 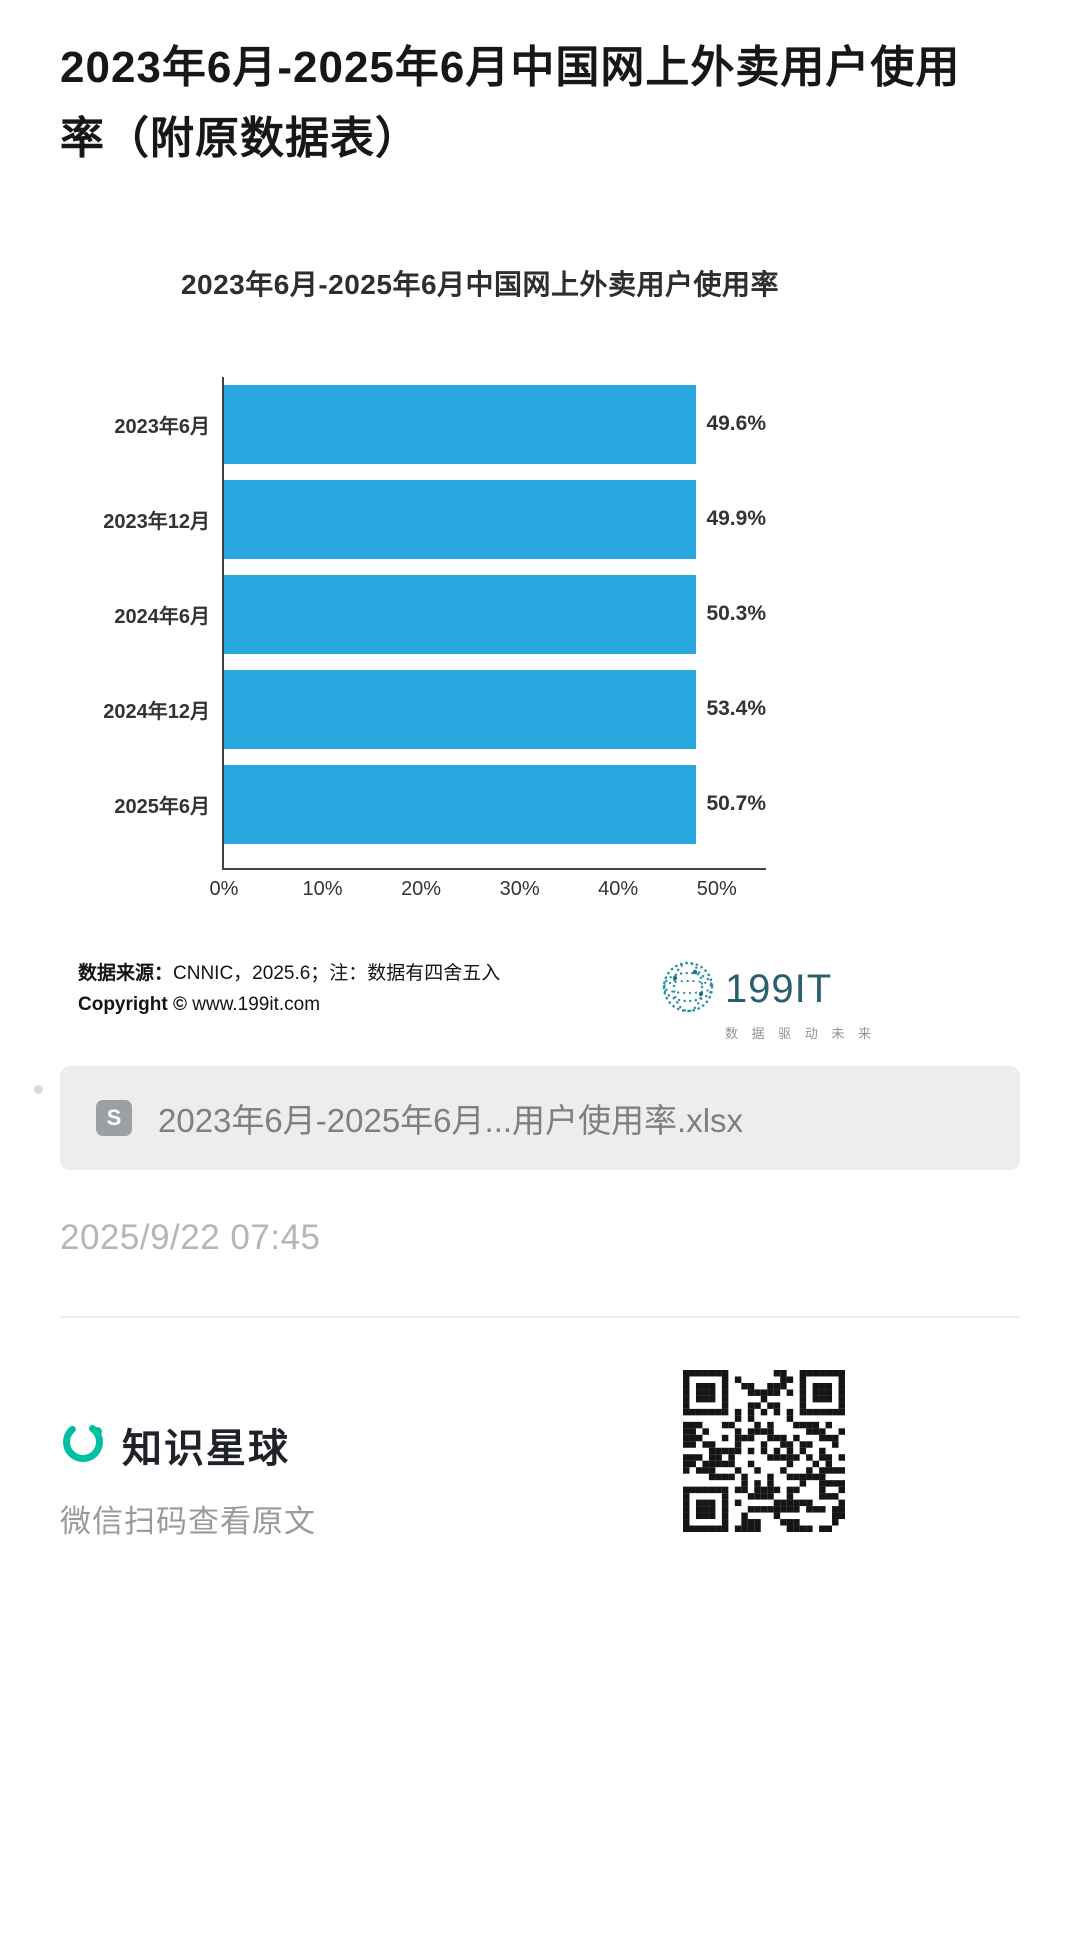 What do you see at coordinates (421, 888) in the screenshot?
I see `x-tick-label: 20%` at bounding box center [421, 888].